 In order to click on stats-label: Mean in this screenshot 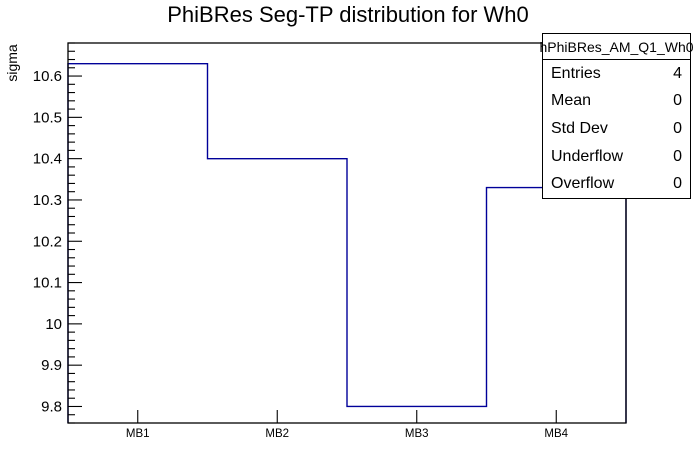, I will do `click(571, 101)`.